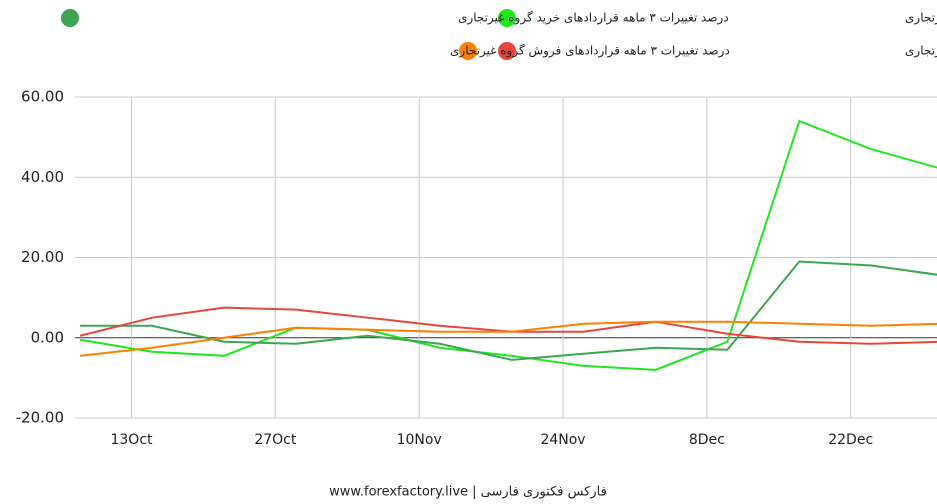 The width and height of the screenshot is (937, 504). Describe the element at coordinates (42, 97) in the screenshot. I see `y-tick-label: 60.00` at that location.